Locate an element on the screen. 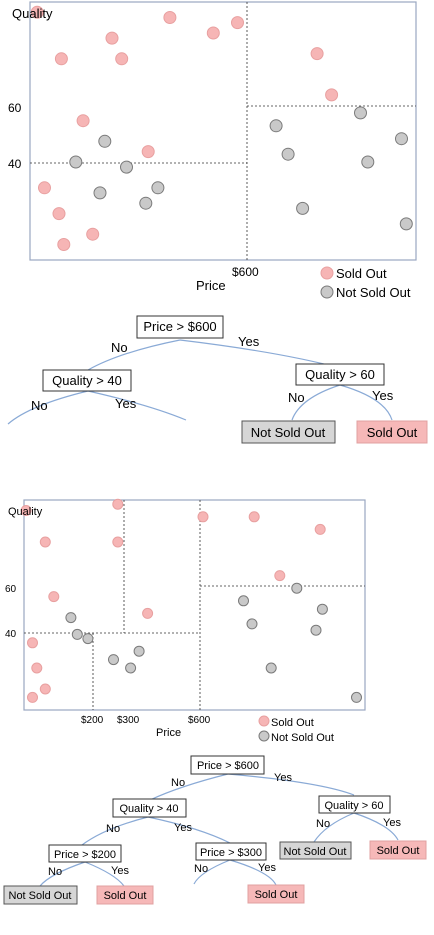  legend-2-sold-marker is located at coordinates (264, 721).